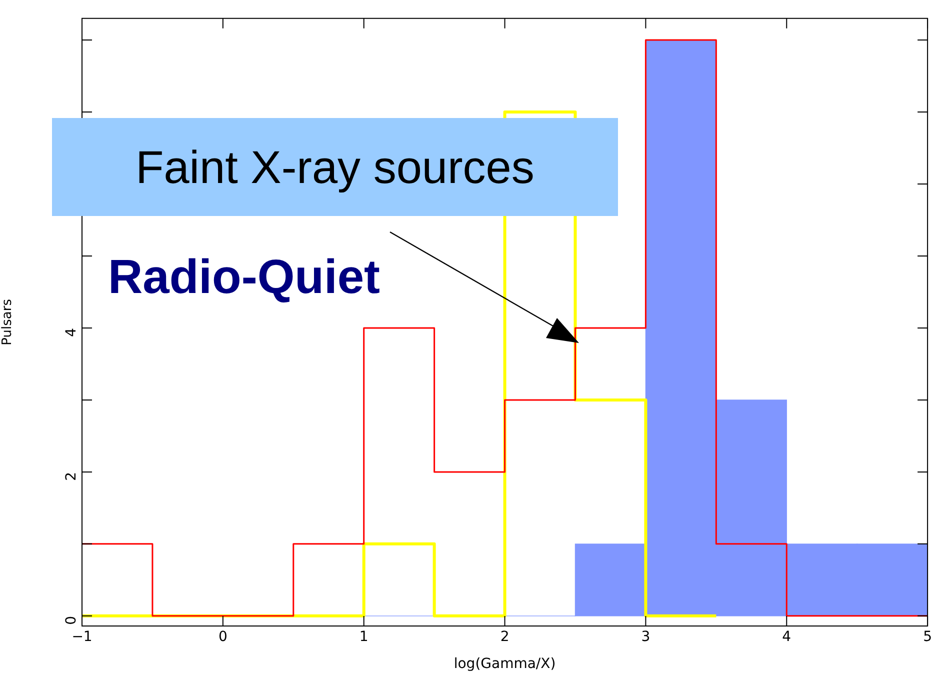  I want to click on y-tick-label: 0, so click(72, 620).